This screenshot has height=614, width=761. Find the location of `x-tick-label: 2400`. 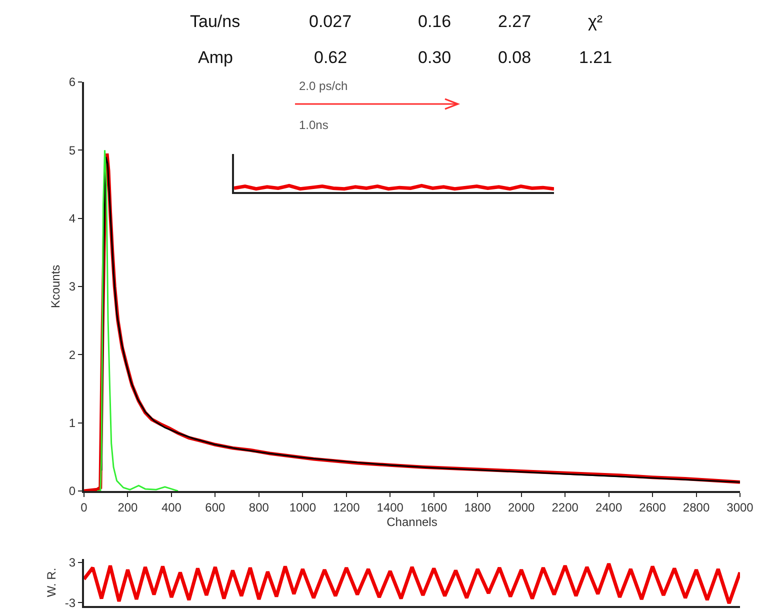

x-tick-label: 2400 is located at coordinates (608, 507).